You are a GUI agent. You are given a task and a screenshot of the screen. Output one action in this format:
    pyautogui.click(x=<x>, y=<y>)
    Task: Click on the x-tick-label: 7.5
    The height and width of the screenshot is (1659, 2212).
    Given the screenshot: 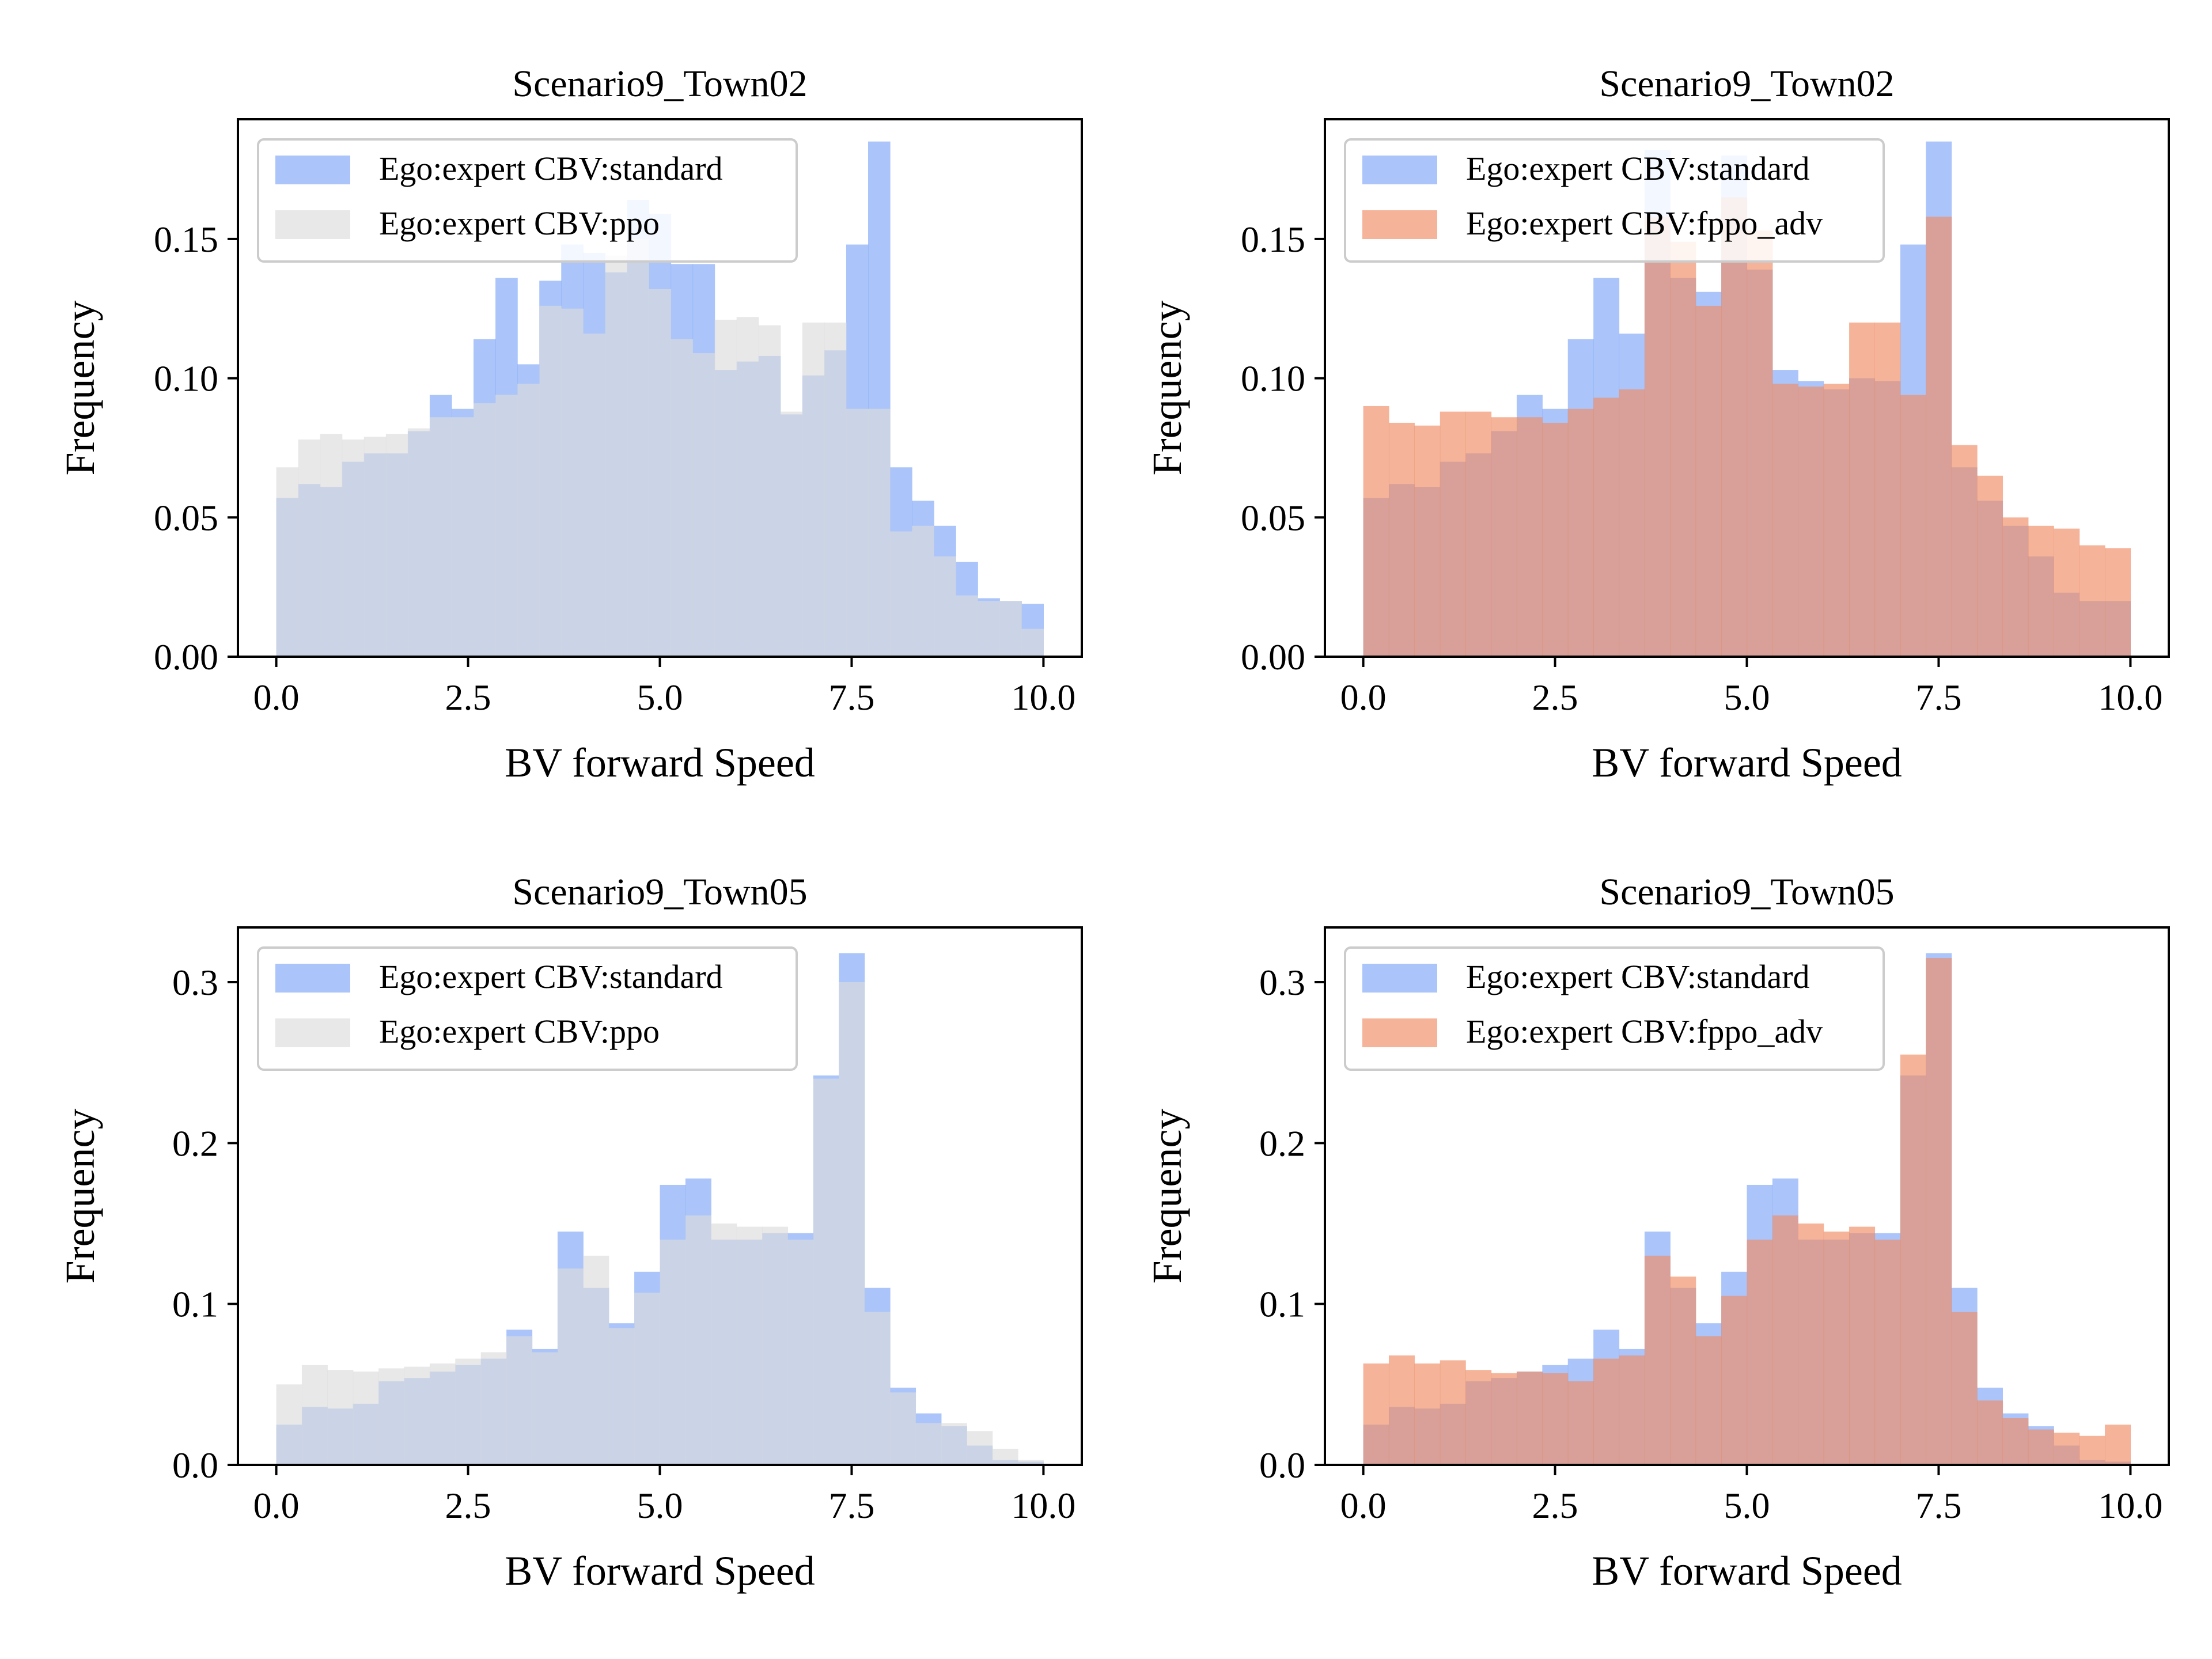 What is the action you would take?
    pyautogui.click(x=851, y=1505)
    